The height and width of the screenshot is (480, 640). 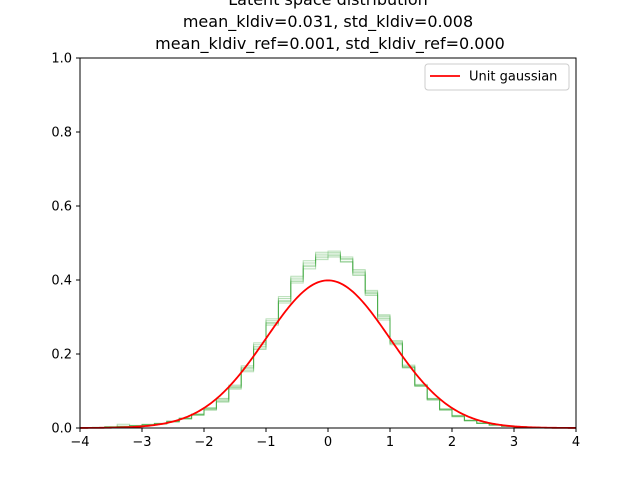 What do you see at coordinates (61, 429) in the screenshot?
I see `y-tick-label: 0.0` at bounding box center [61, 429].